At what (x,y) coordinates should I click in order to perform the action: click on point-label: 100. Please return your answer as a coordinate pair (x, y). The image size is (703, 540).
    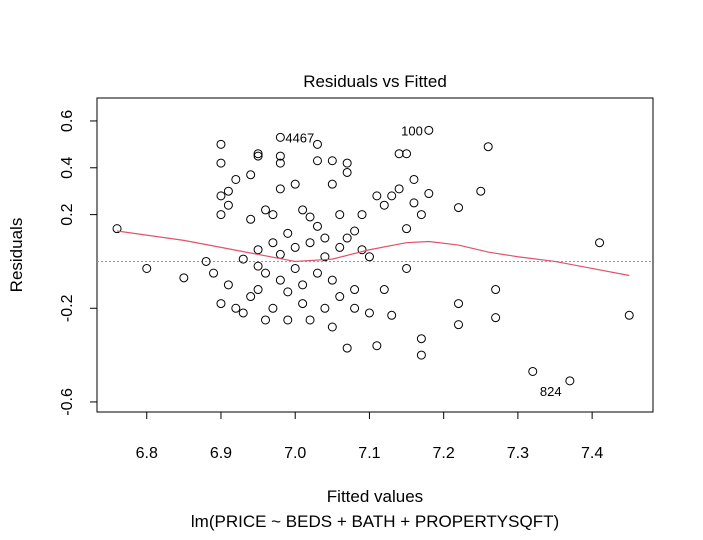
    Looking at the image, I should click on (412, 130).